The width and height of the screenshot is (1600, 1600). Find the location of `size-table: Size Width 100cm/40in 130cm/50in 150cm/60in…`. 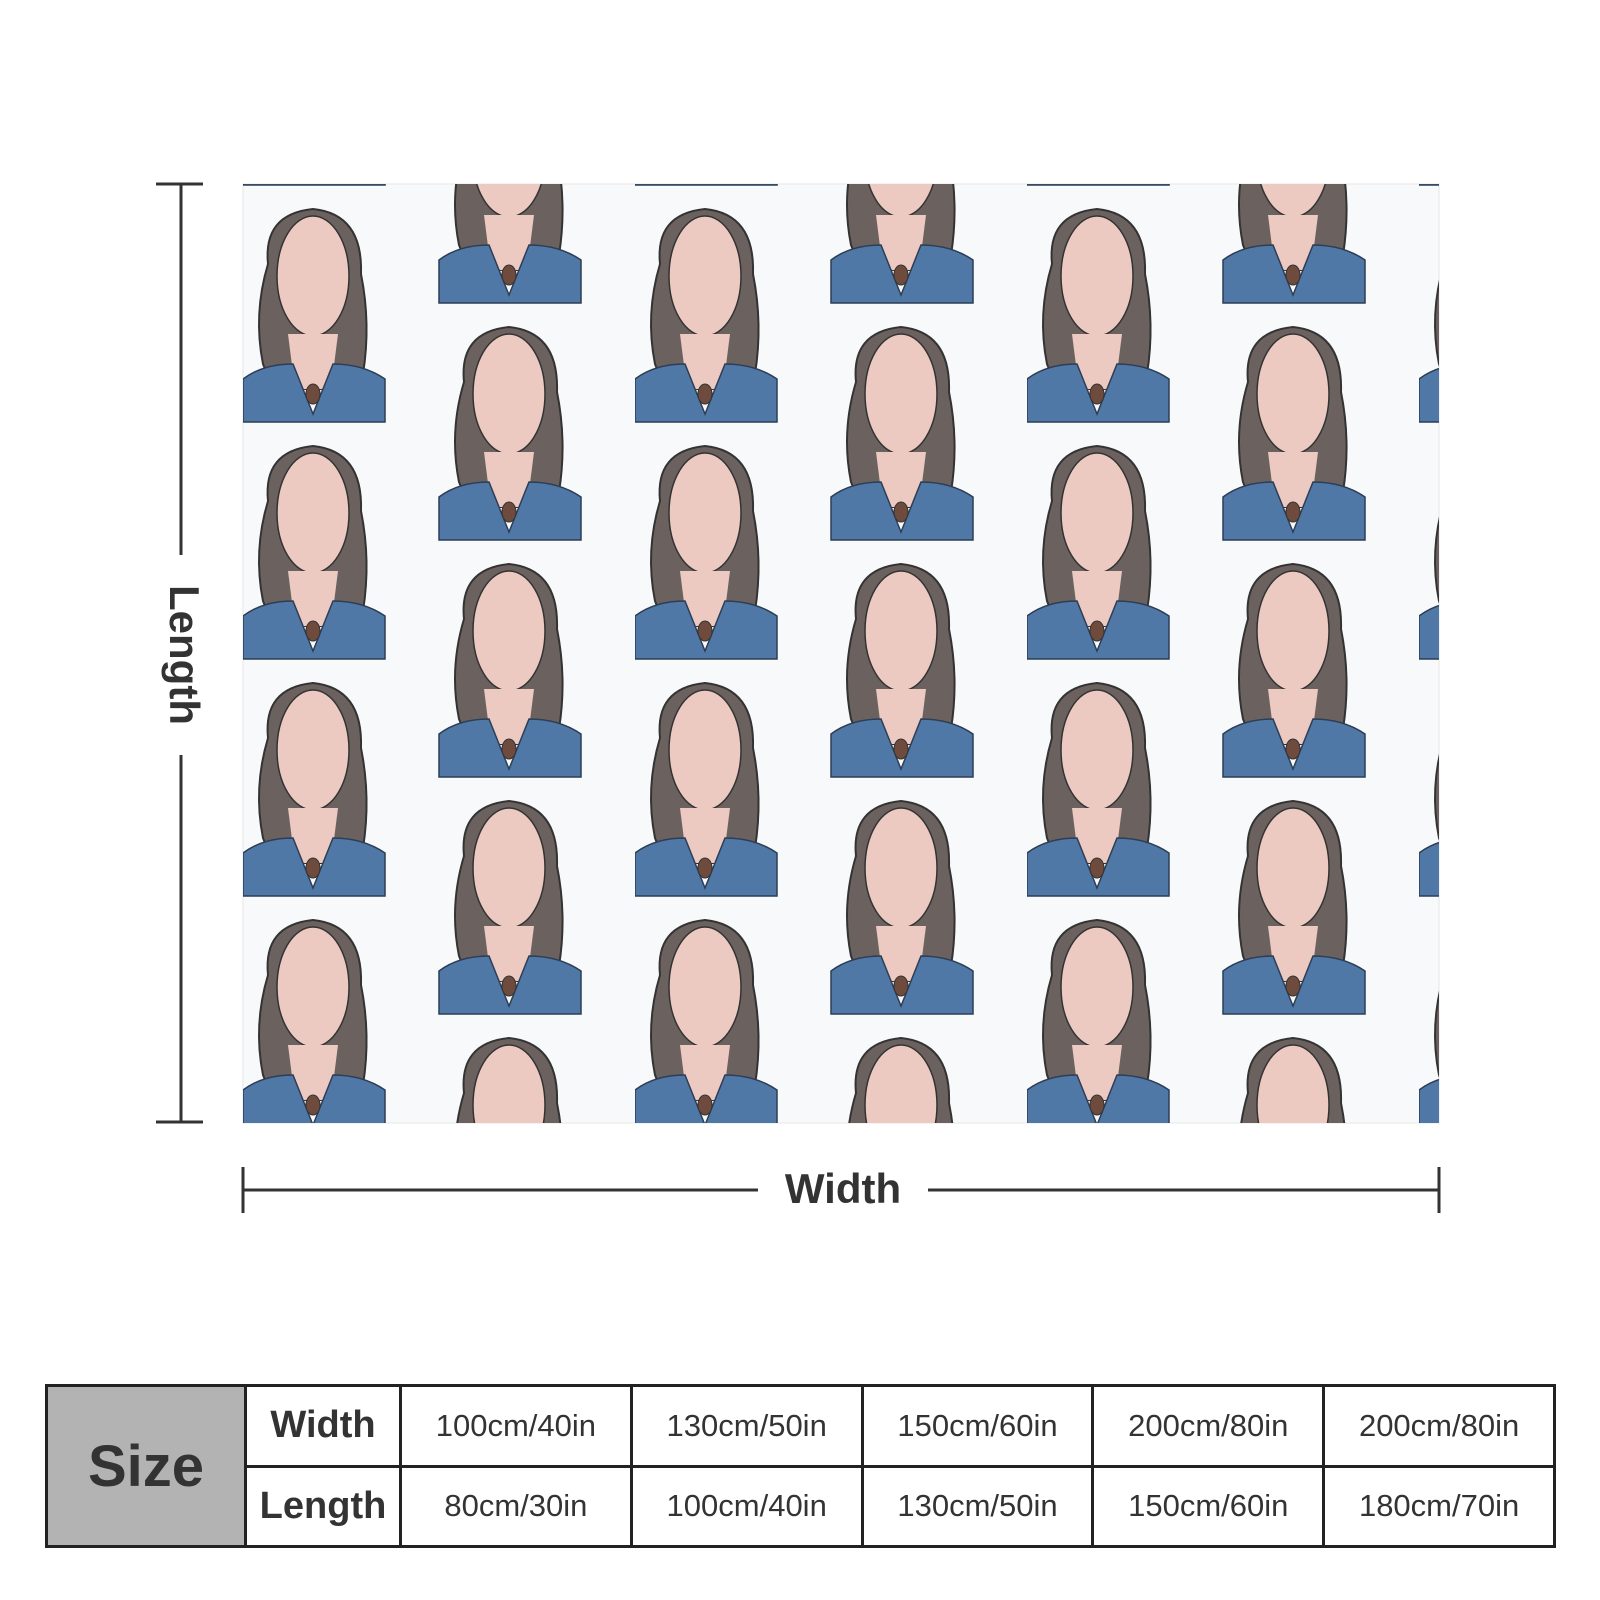

size-table: Size Width 100cm/40in 130cm/50in 150cm/60in… is located at coordinates (800, 1466).